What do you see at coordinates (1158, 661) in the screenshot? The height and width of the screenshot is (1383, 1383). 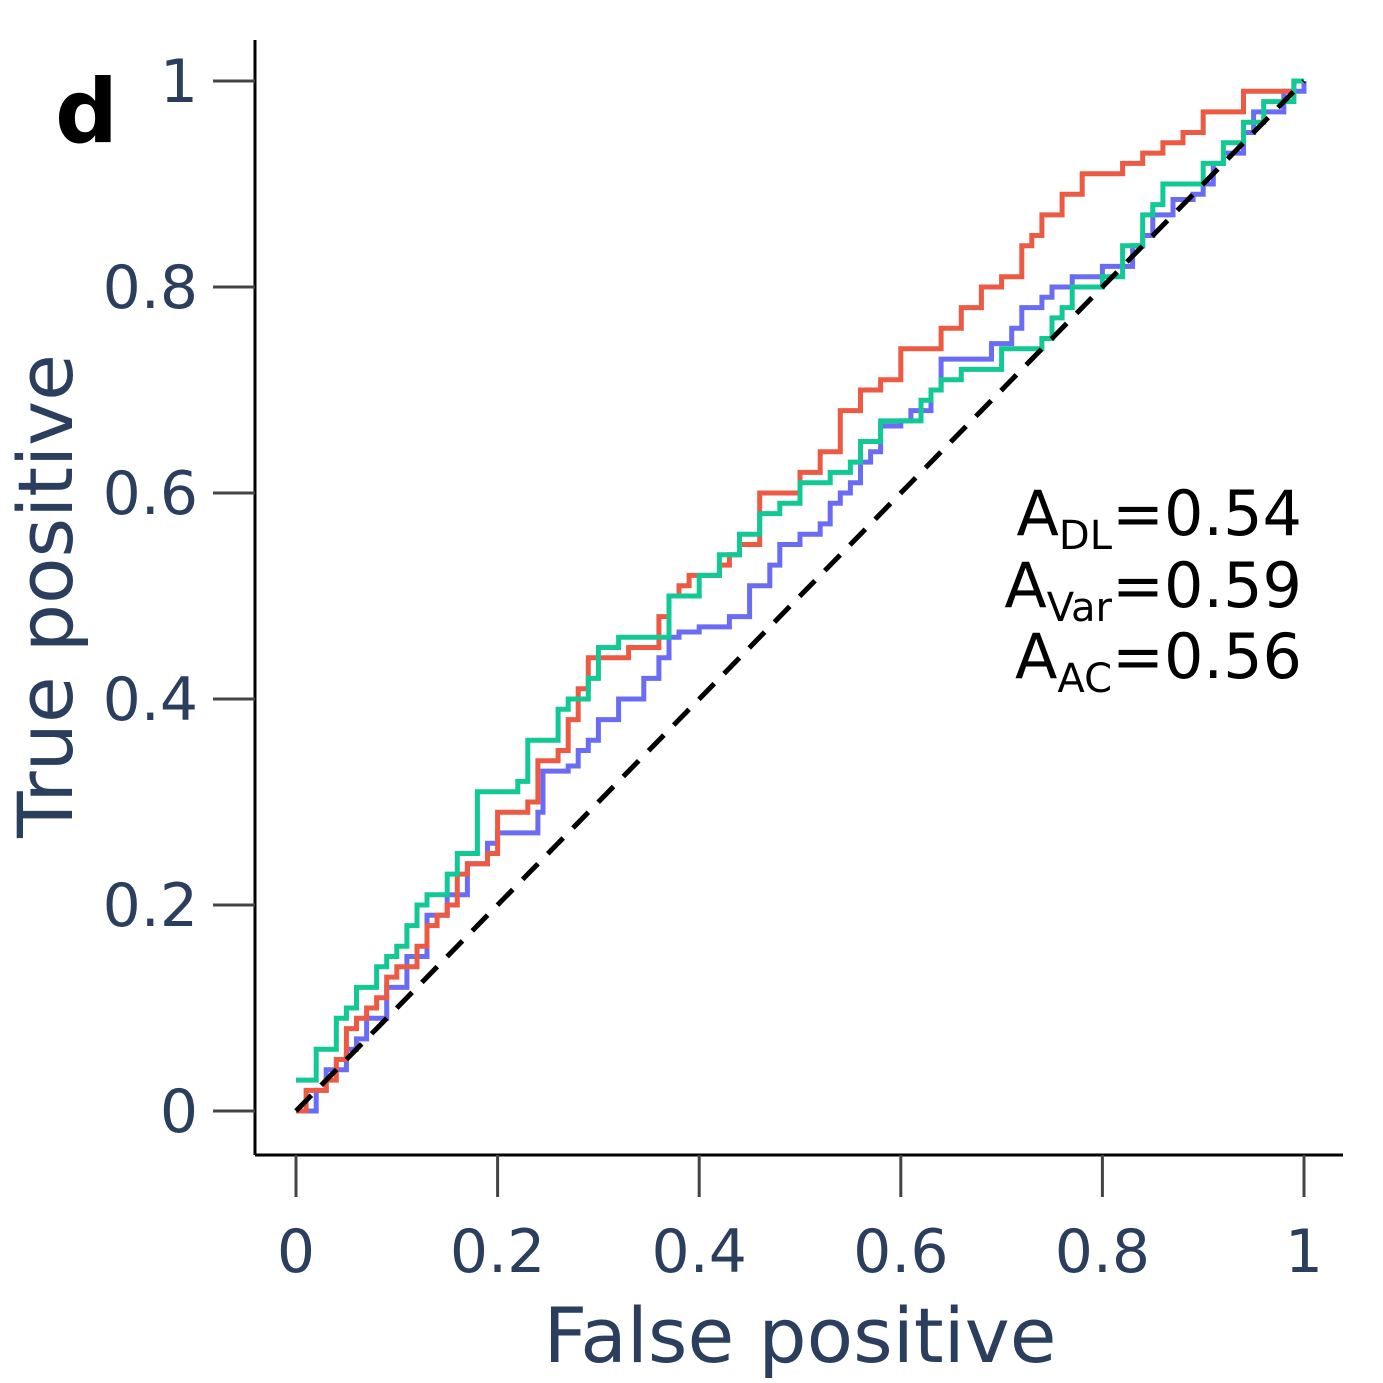 I see `auc-label: AAC=0.56` at bounding box center [1158, 661].